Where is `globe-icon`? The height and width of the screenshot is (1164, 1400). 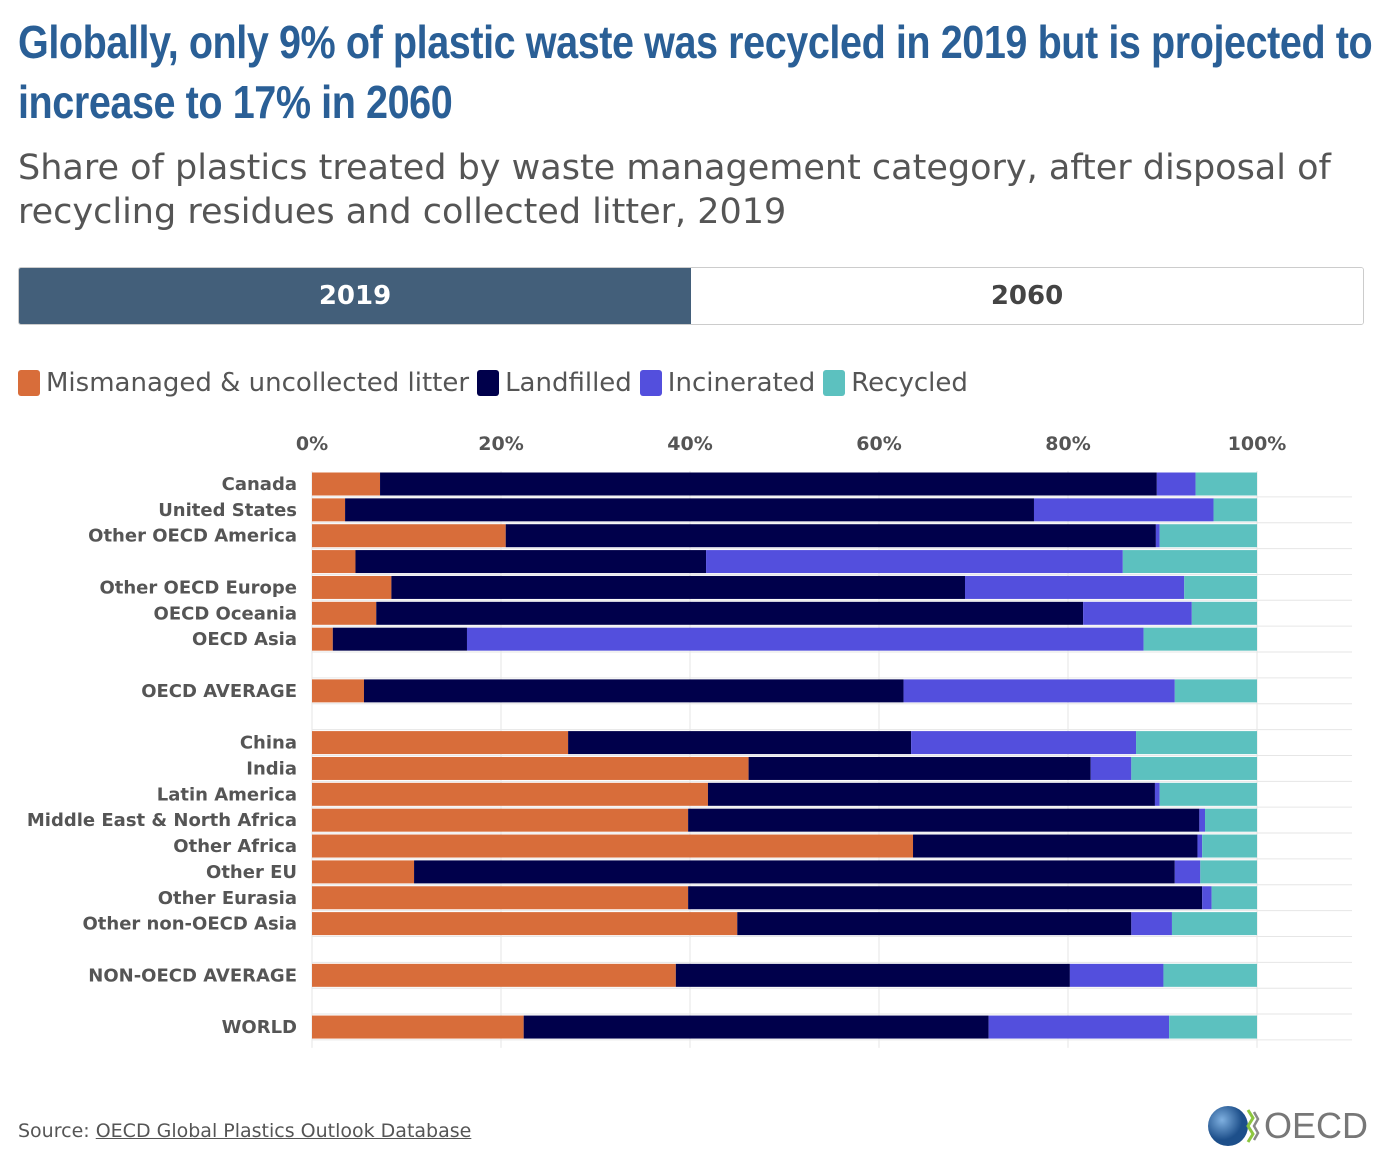
globe-icon is located at coordinates (1234, 1126).